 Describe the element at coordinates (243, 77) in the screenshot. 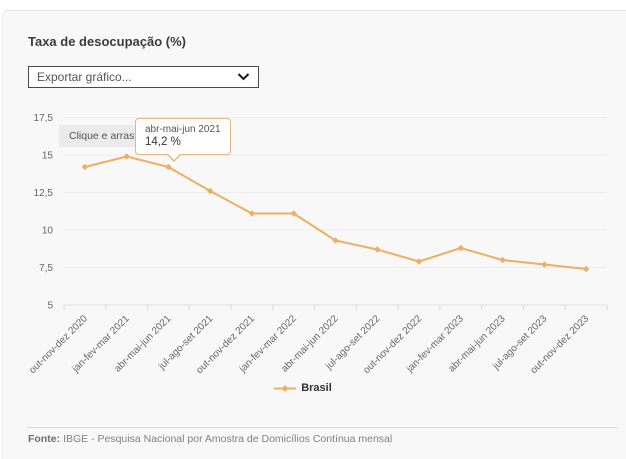

I see `chevron-down-icon` at that location.